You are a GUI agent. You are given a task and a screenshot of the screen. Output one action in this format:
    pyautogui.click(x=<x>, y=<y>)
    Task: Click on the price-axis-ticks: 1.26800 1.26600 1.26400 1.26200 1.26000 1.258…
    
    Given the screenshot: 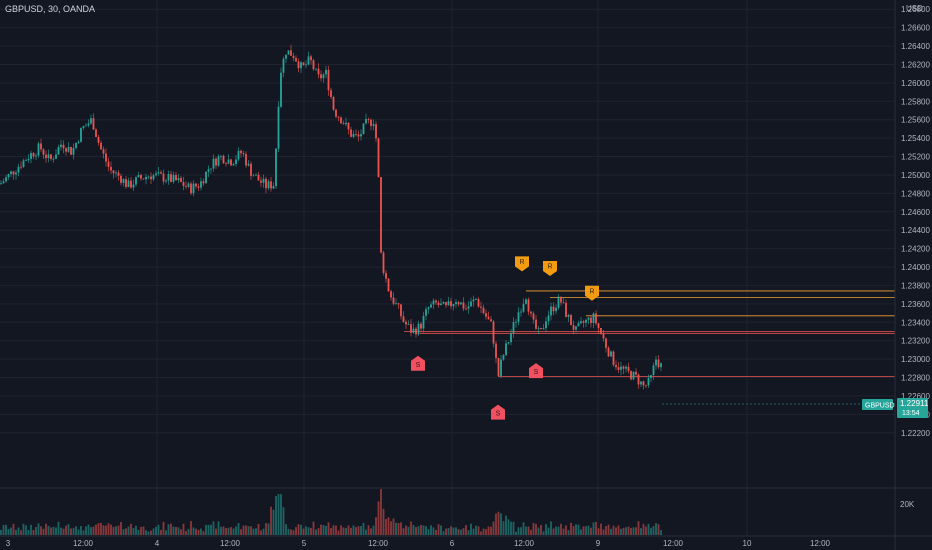 What is the action you would take?
    pyautogui.click(x=915, y=221)
    